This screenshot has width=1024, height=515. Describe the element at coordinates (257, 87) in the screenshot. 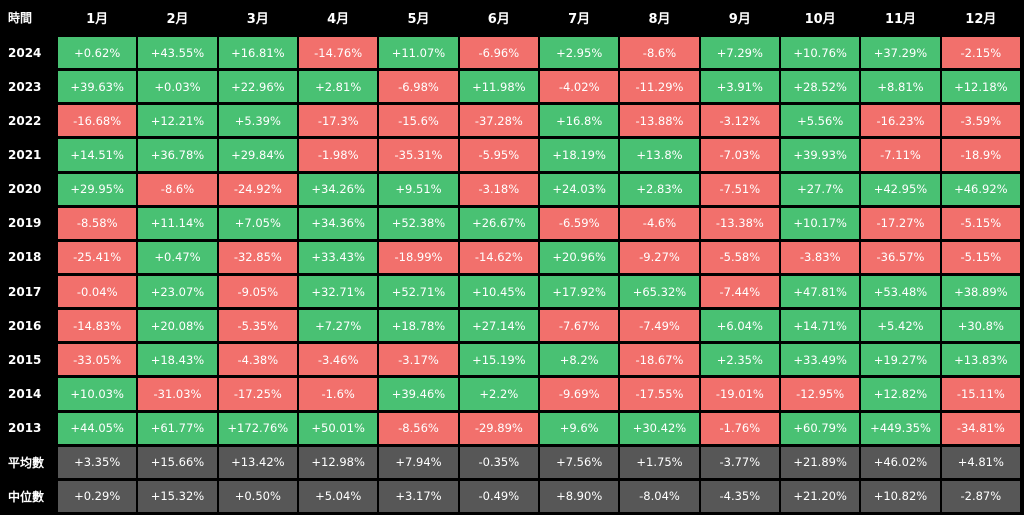

I see `return-cell: +22.96%` at that location.